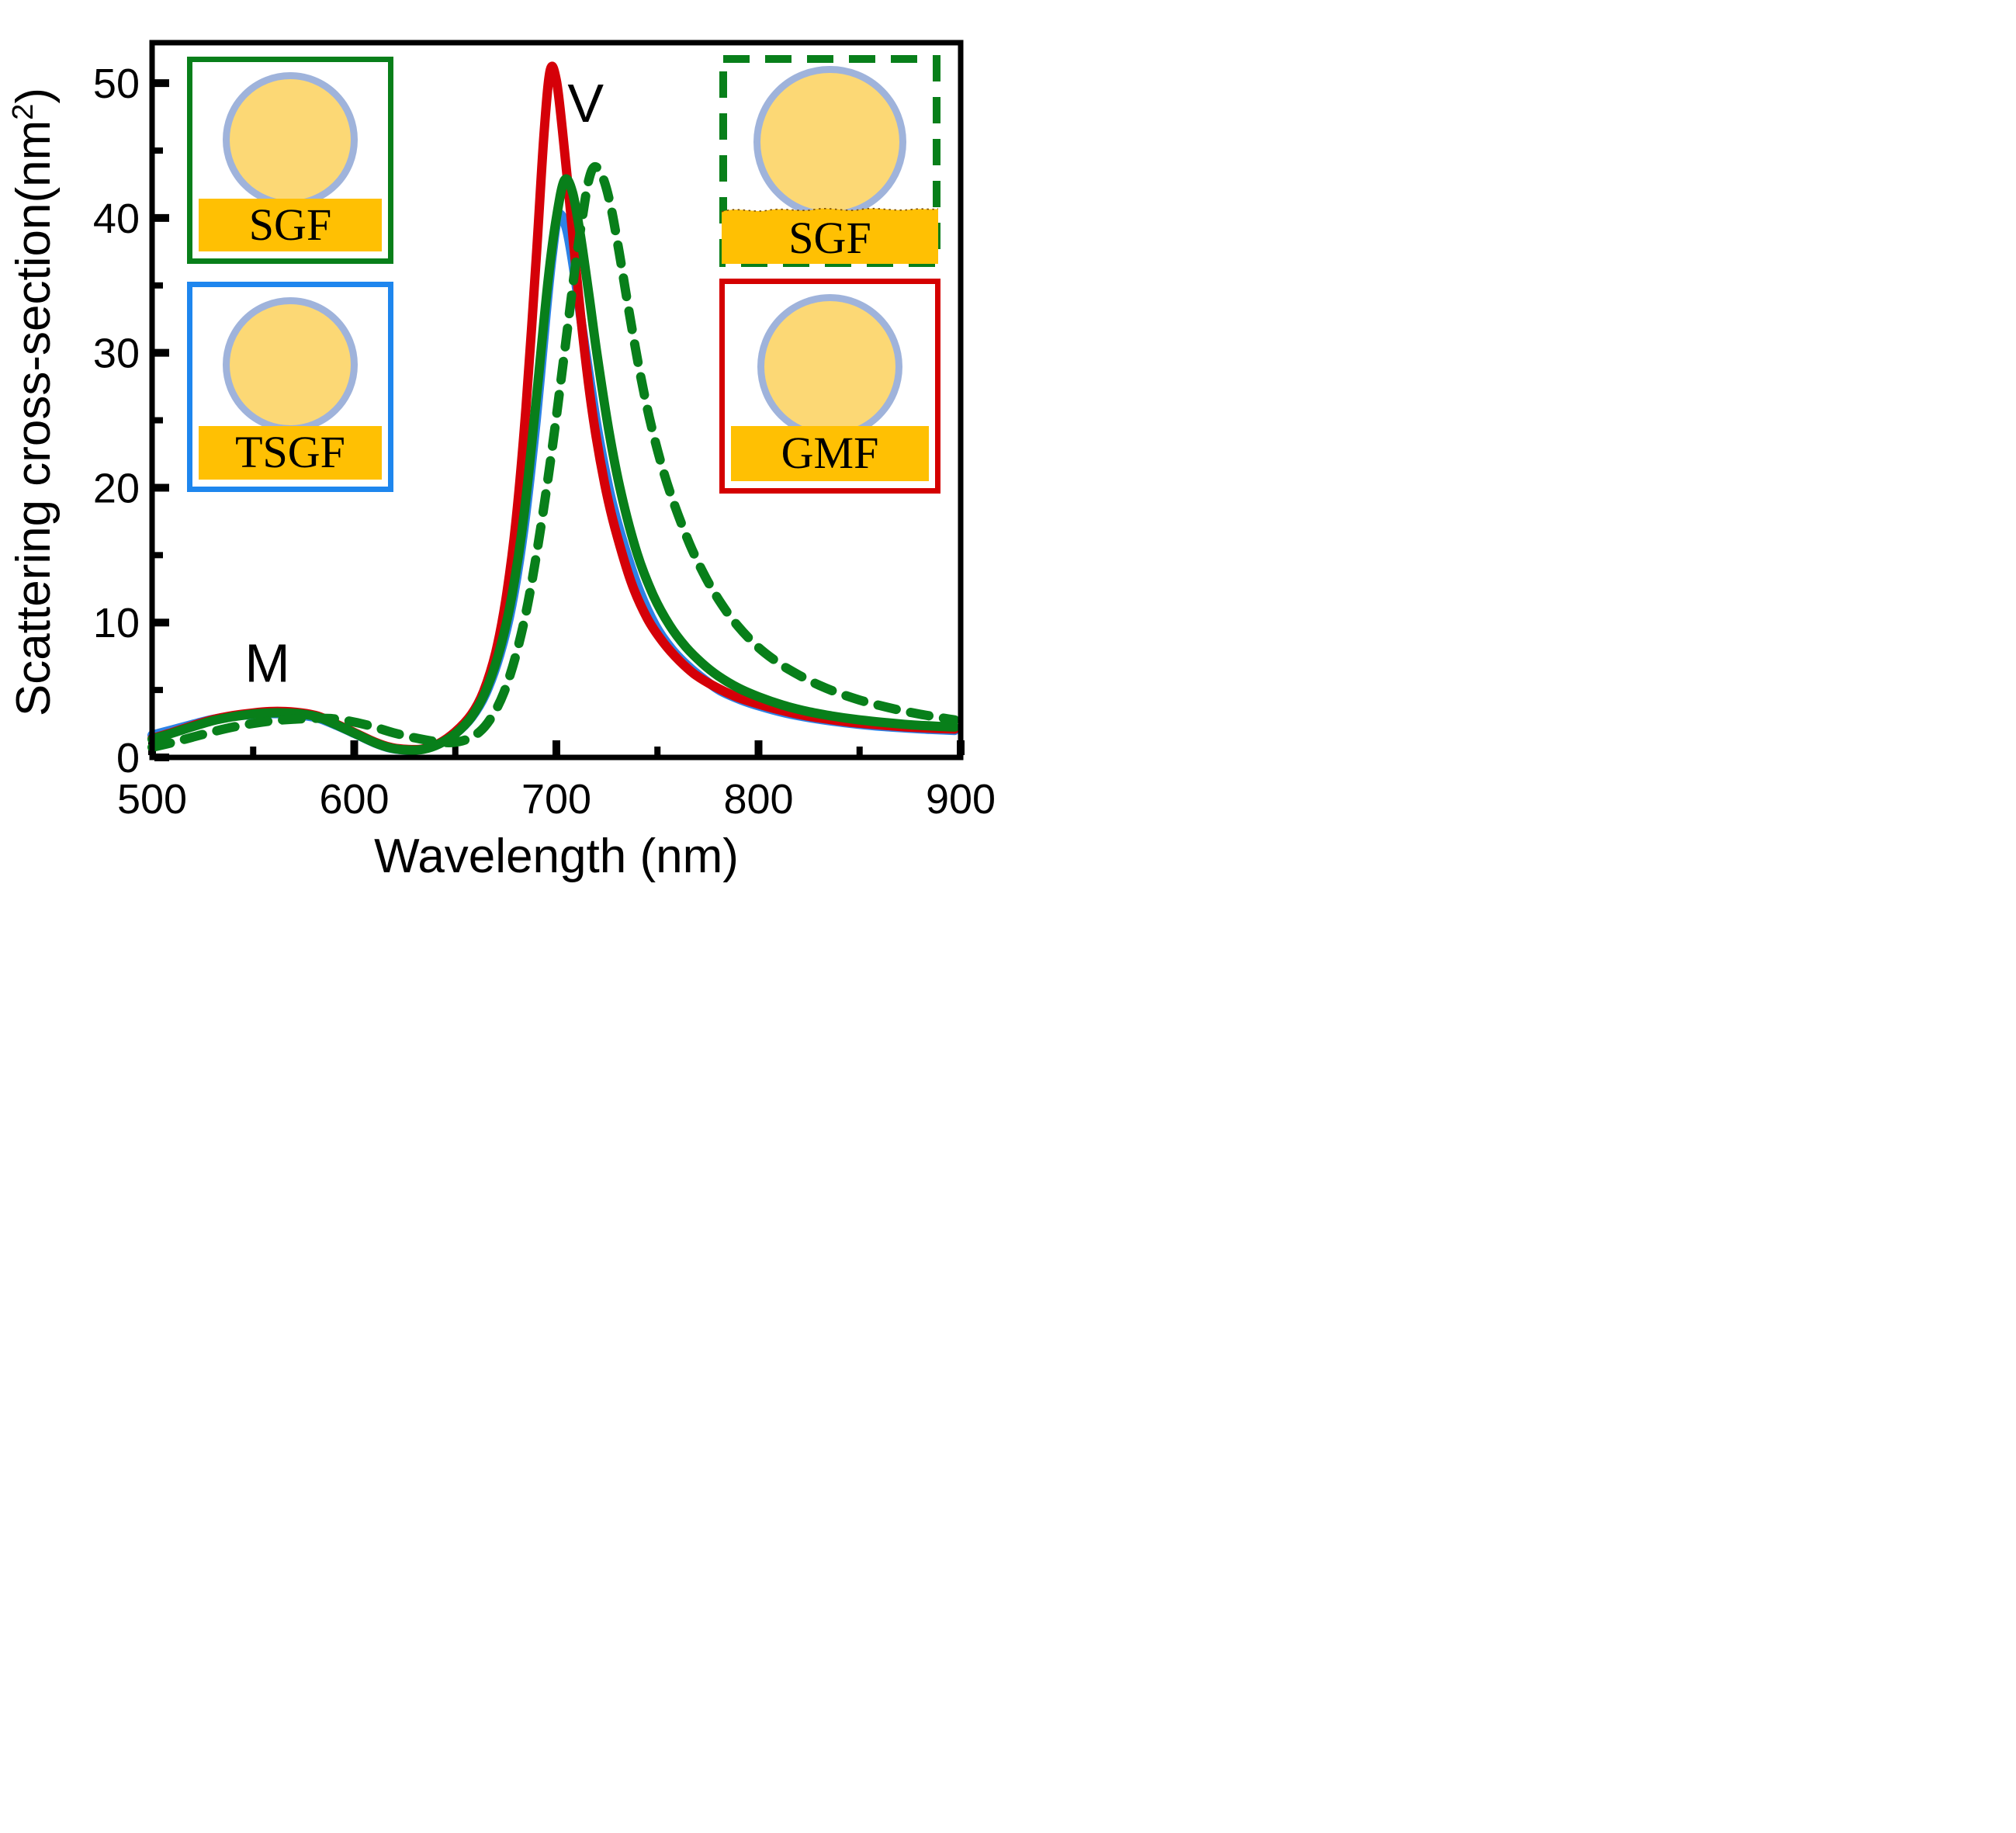 Image resolution: width=2016 pixels, height=1833 pixels. I want to click on inset-gmf: GMF, so click(829, 387).